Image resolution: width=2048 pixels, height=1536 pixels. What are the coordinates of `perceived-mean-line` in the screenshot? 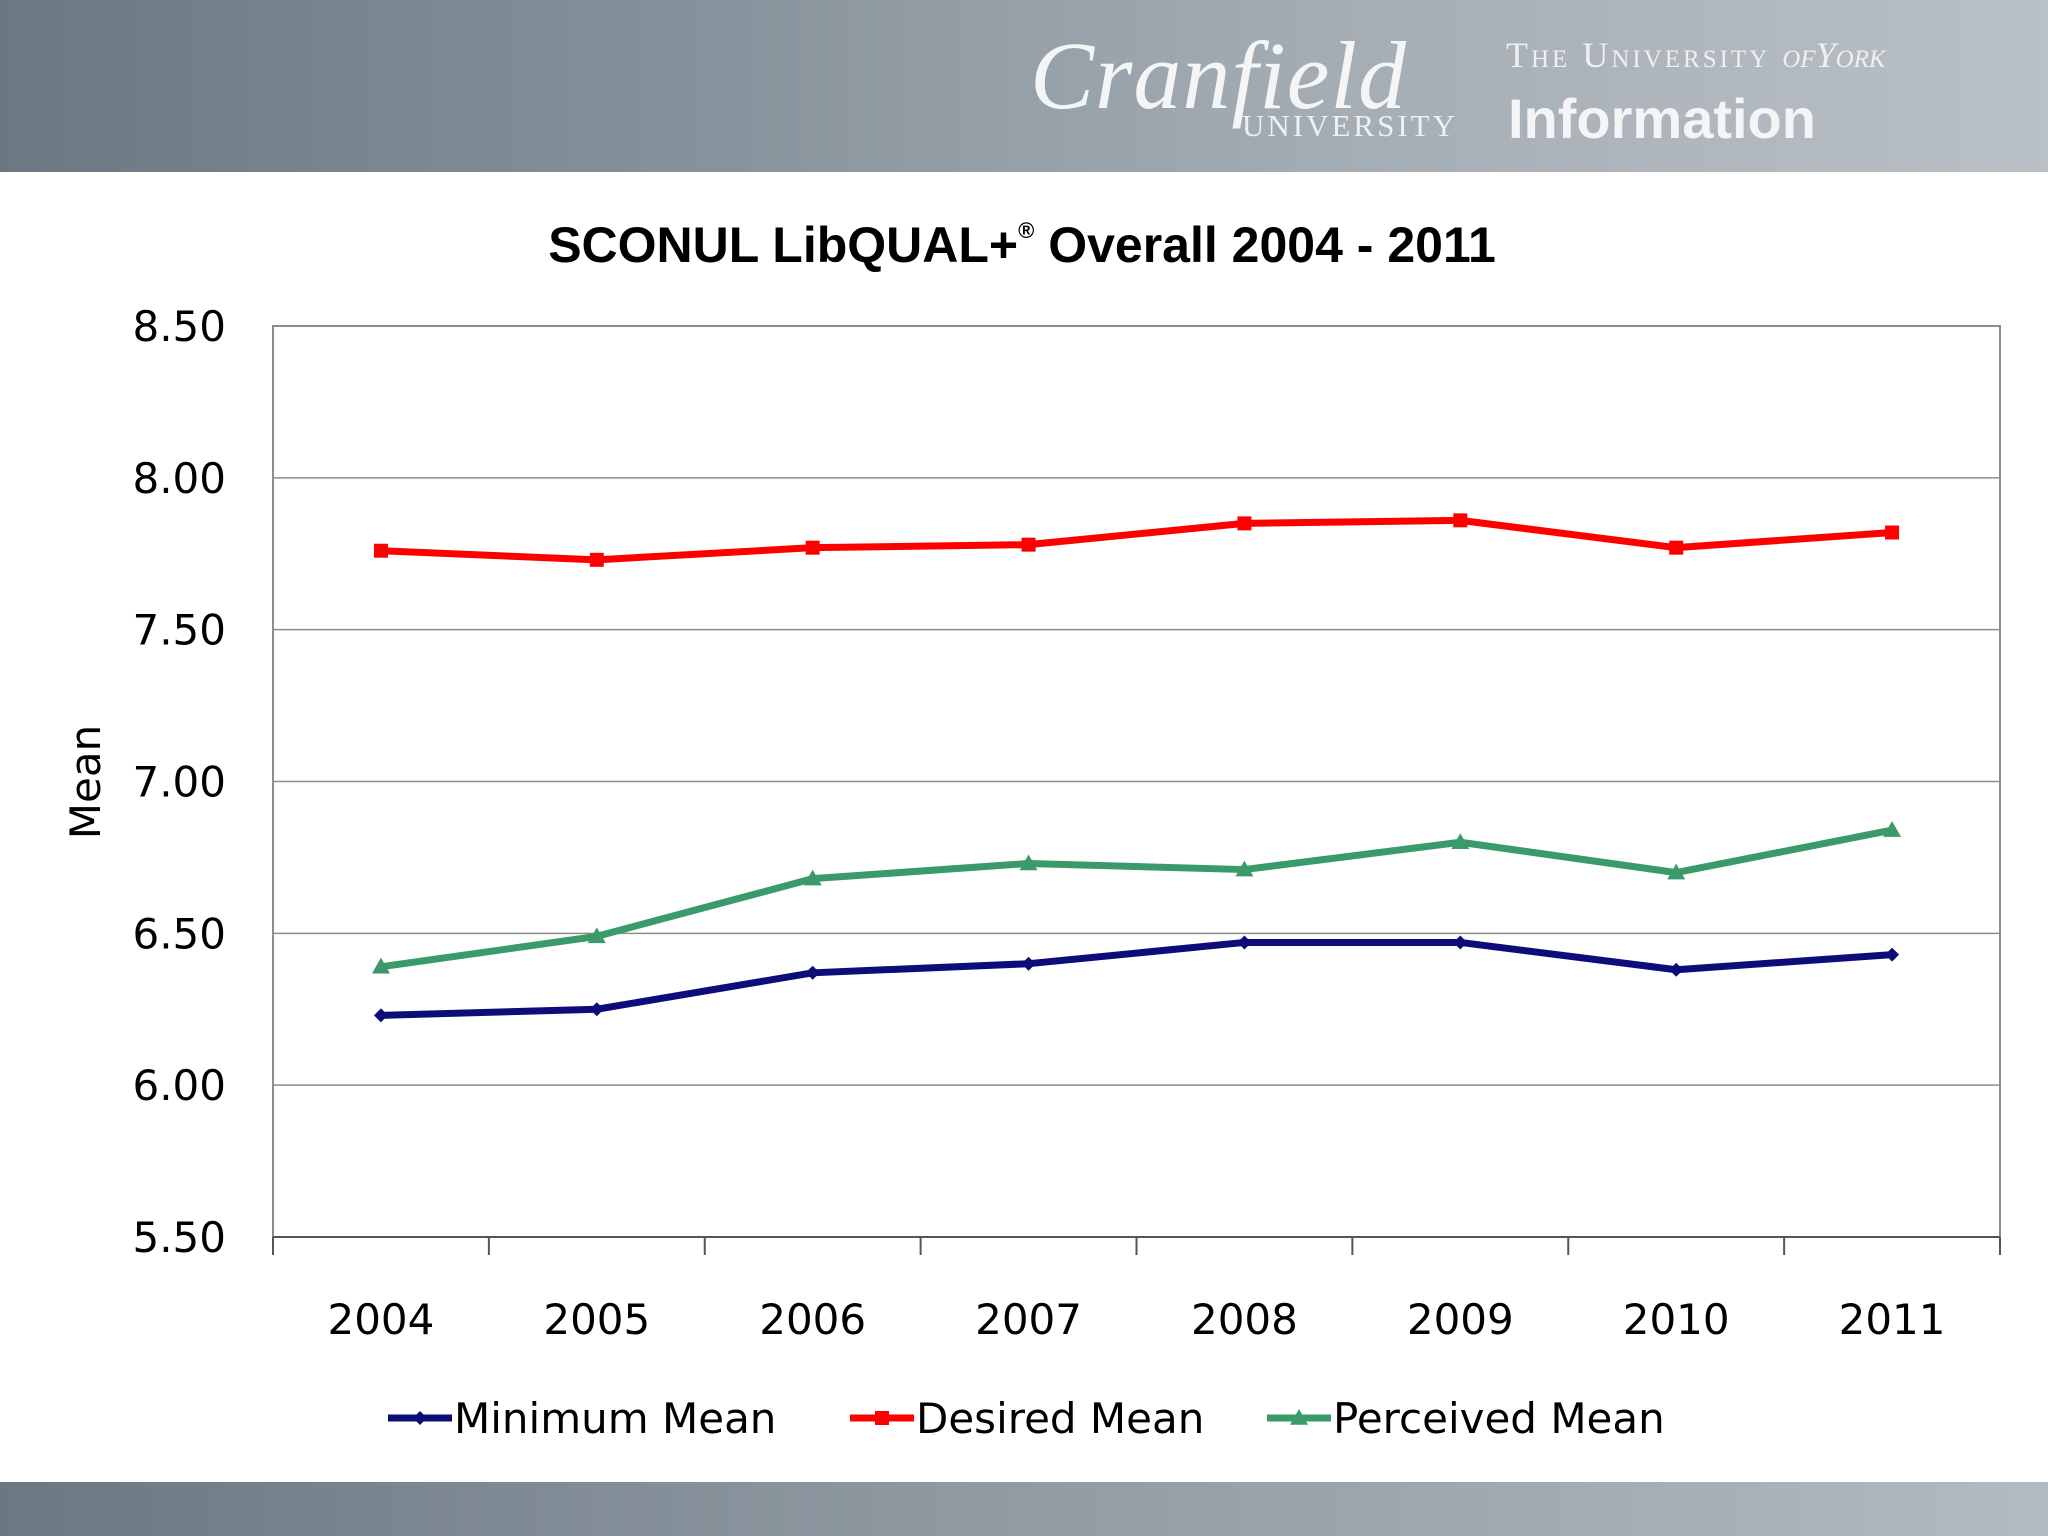 It's located at (1136, 898).